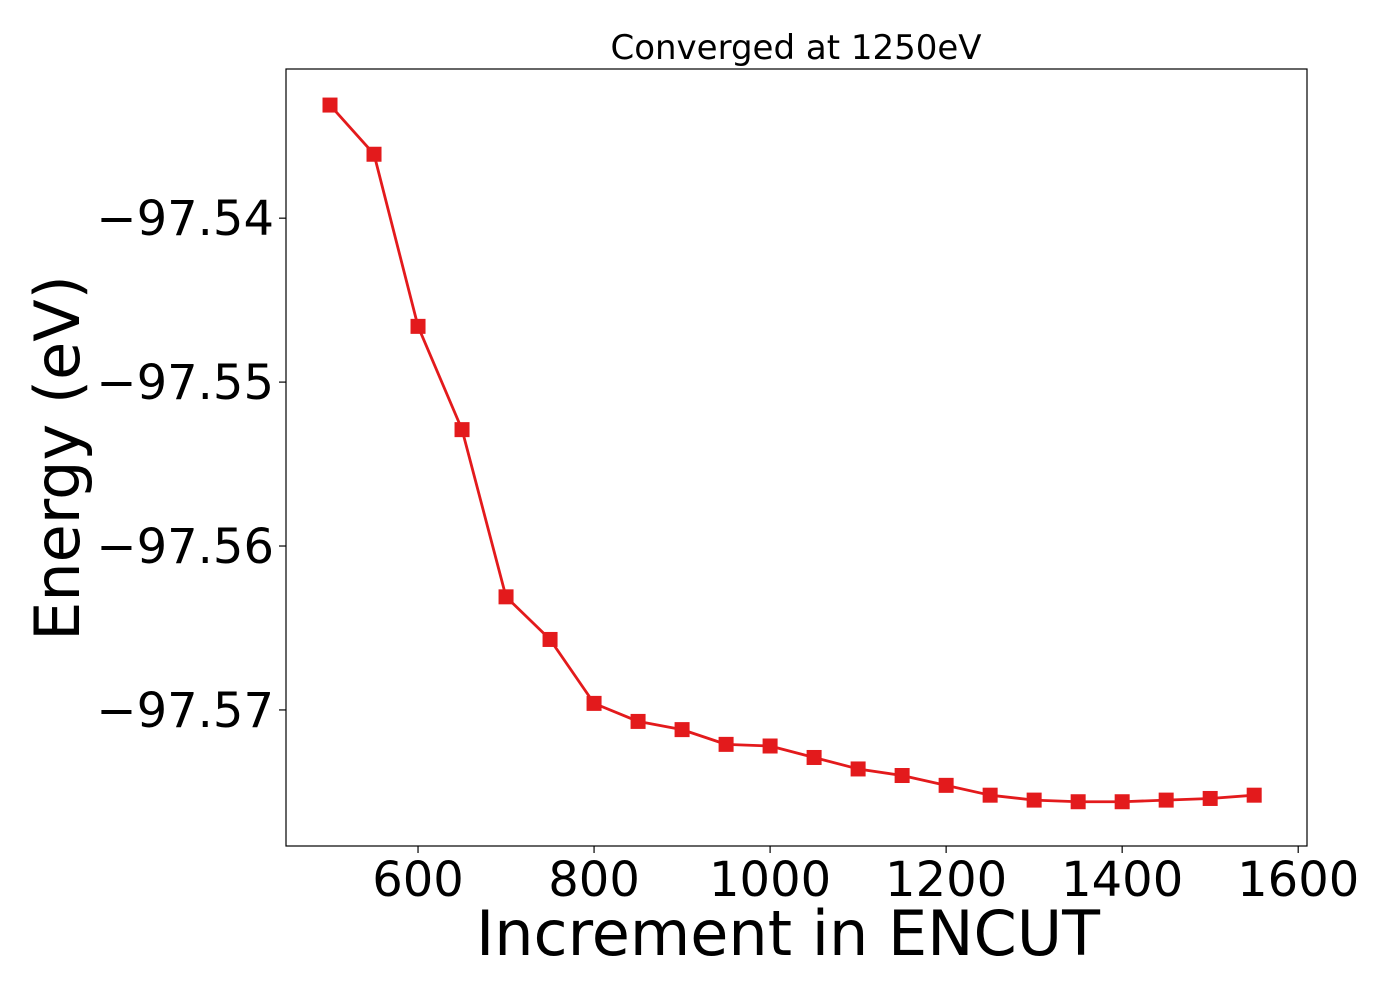  What do you see at coordinates (185, 547) in the screenshot?
I see `y-tick-label: −97.56` at bounding box center [185, 547].